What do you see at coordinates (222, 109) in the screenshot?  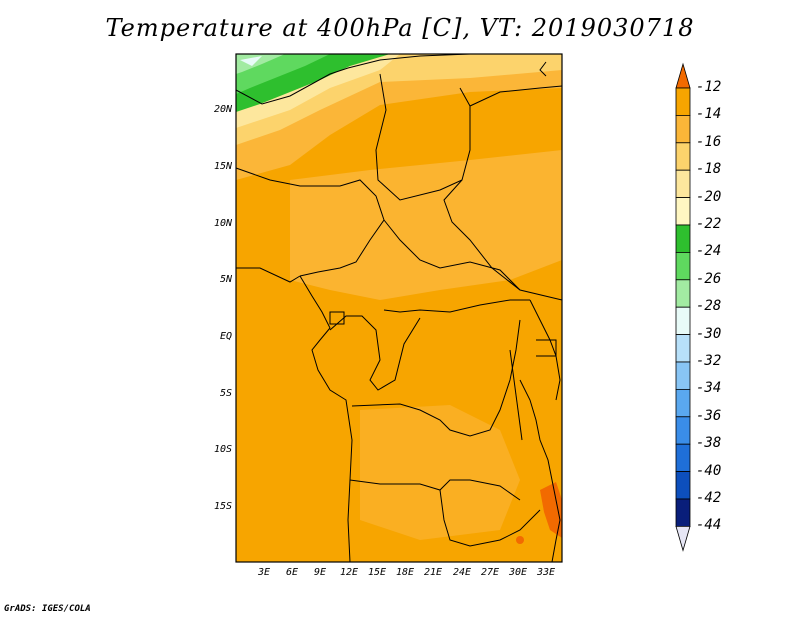 I see `lat-label: 20N` at bounding box center [222, 109].